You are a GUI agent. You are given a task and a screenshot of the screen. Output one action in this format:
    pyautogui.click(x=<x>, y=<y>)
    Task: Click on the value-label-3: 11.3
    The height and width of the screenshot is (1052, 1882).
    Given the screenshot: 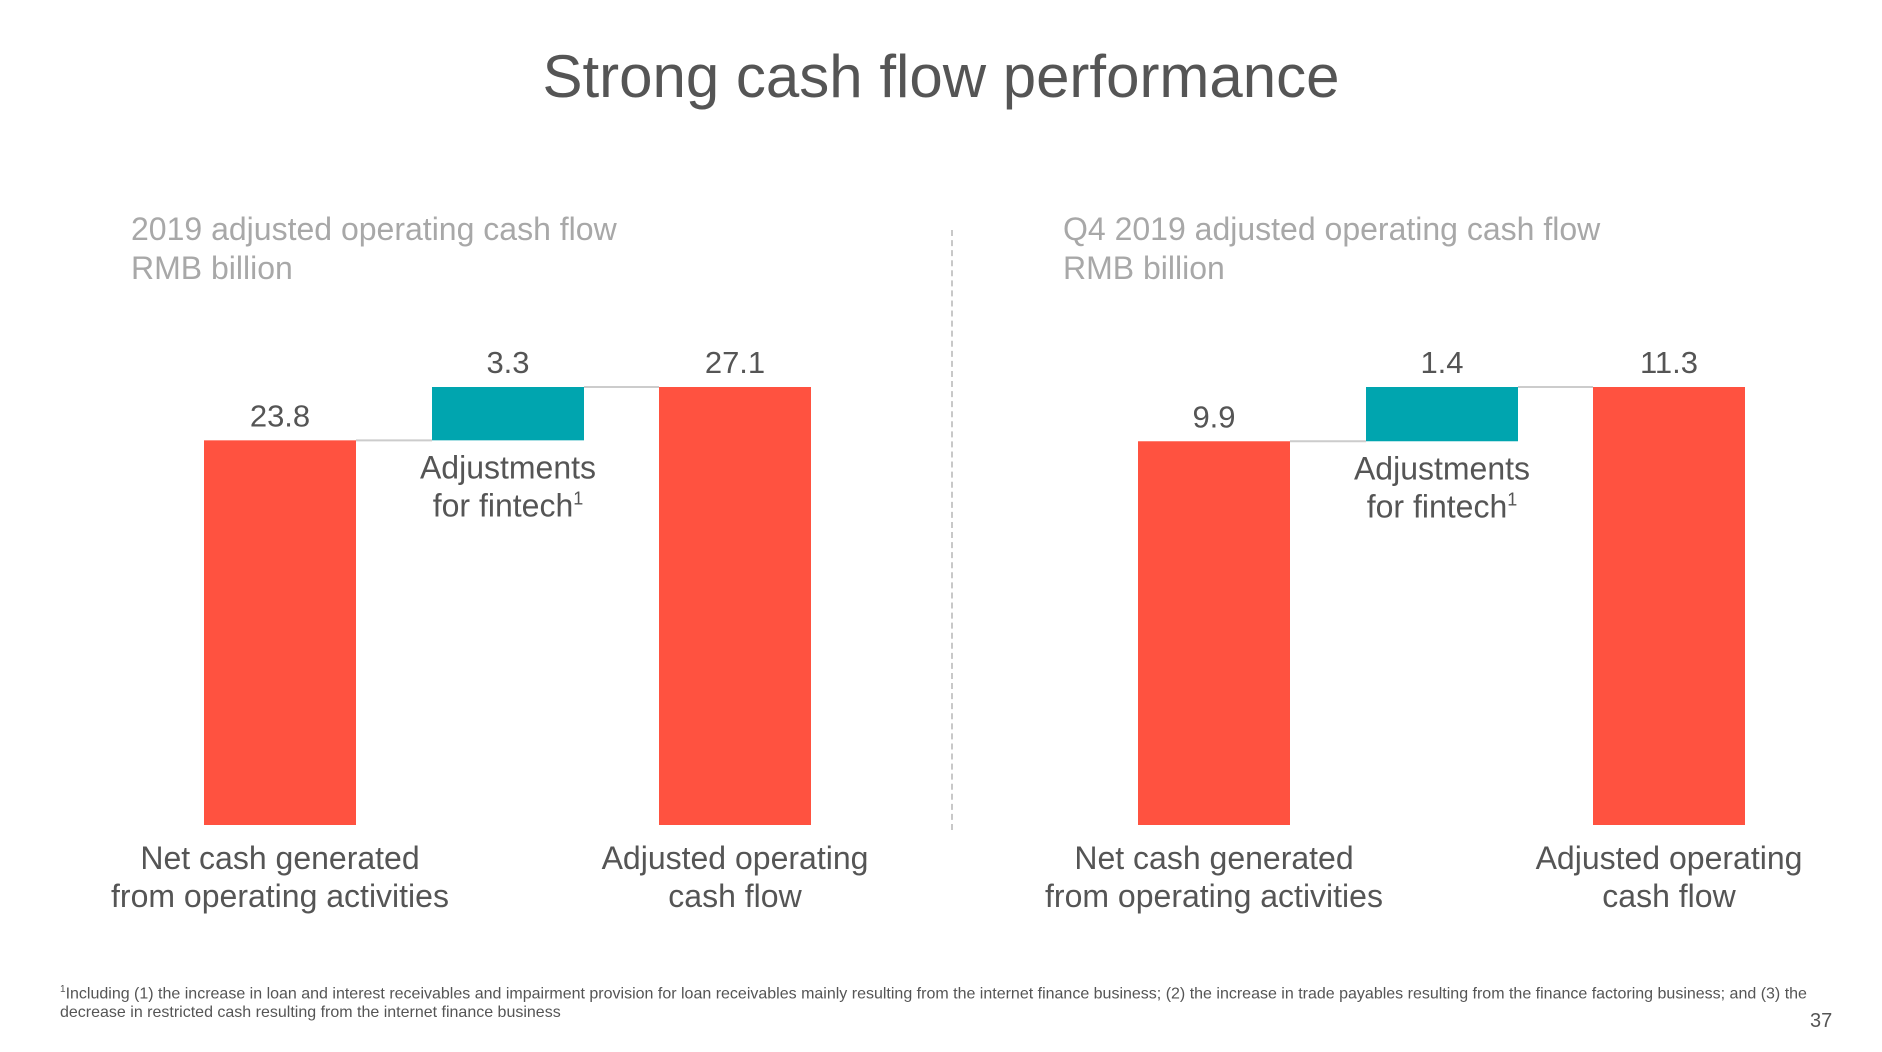 What is the action you would take?
    pyautogui.click(x=1669, y=362)
    